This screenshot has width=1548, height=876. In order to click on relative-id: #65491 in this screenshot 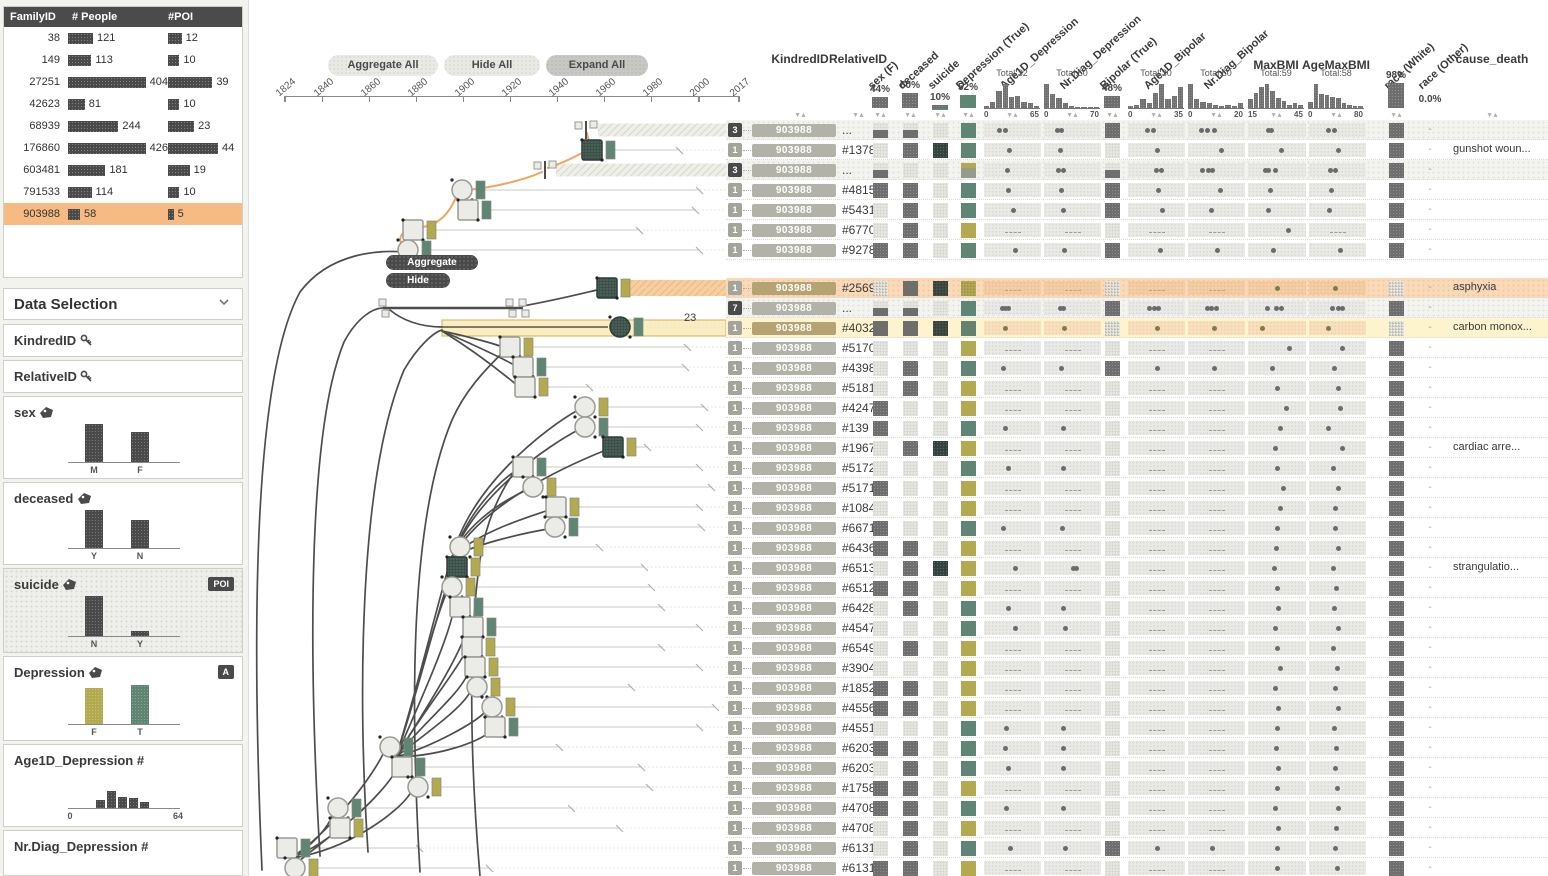, I will do `click(862, 648)`.